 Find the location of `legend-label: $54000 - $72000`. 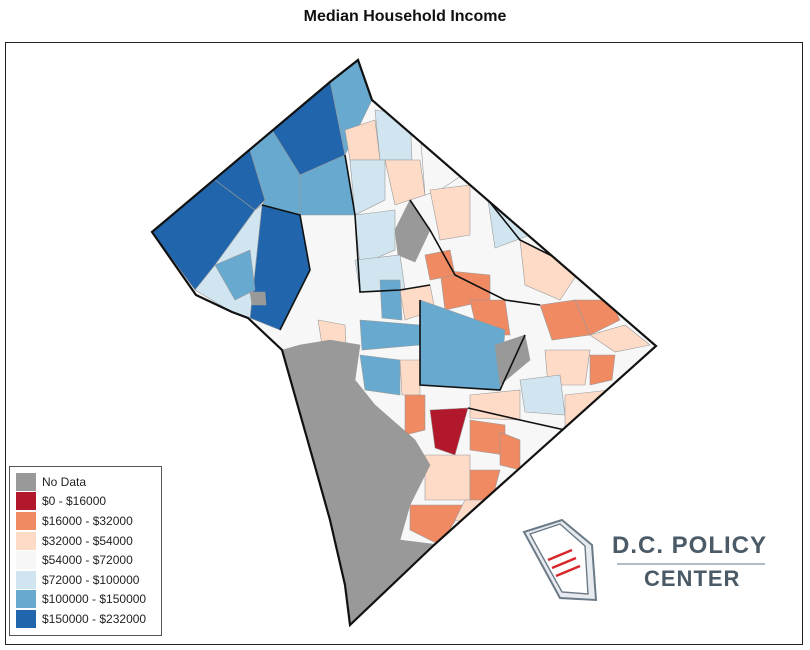

legend-label: $54000 - $72000 is located at coordinates (87, 560).